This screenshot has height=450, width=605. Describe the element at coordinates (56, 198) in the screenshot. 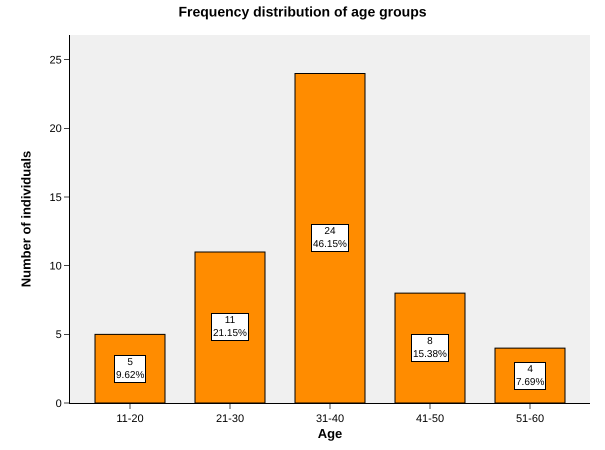

I see `y-tick-label: 15` at that location.